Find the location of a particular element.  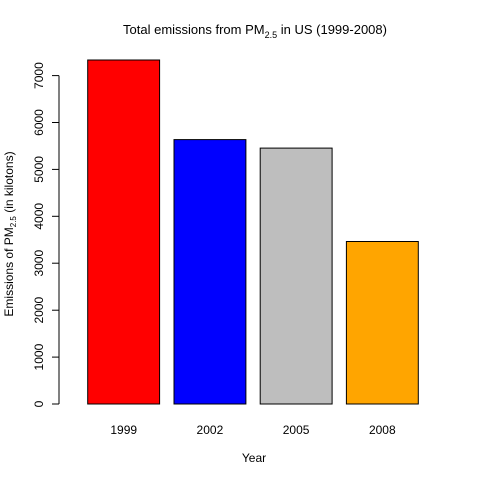

y-axis: 0 1000 2000 3000 4000 5000 6000 7000 is located at coordinates (46, 234).